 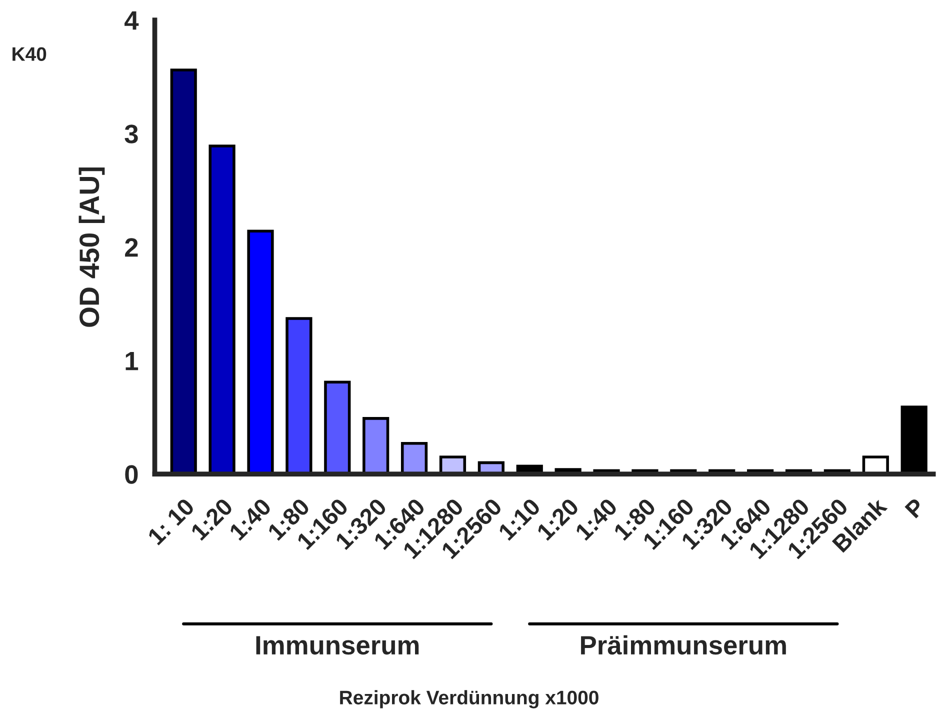 What do you see at coordinates (131, 247) in the screenshot?
I see `y-tick-label: 2` at bounding box center [131, 247].